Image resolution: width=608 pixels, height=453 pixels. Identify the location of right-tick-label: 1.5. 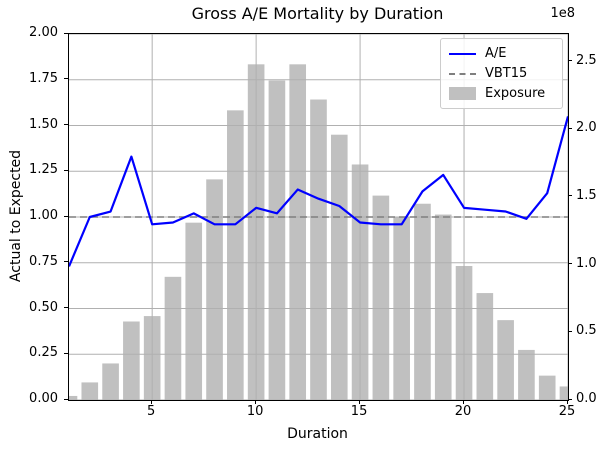
(586, 195).